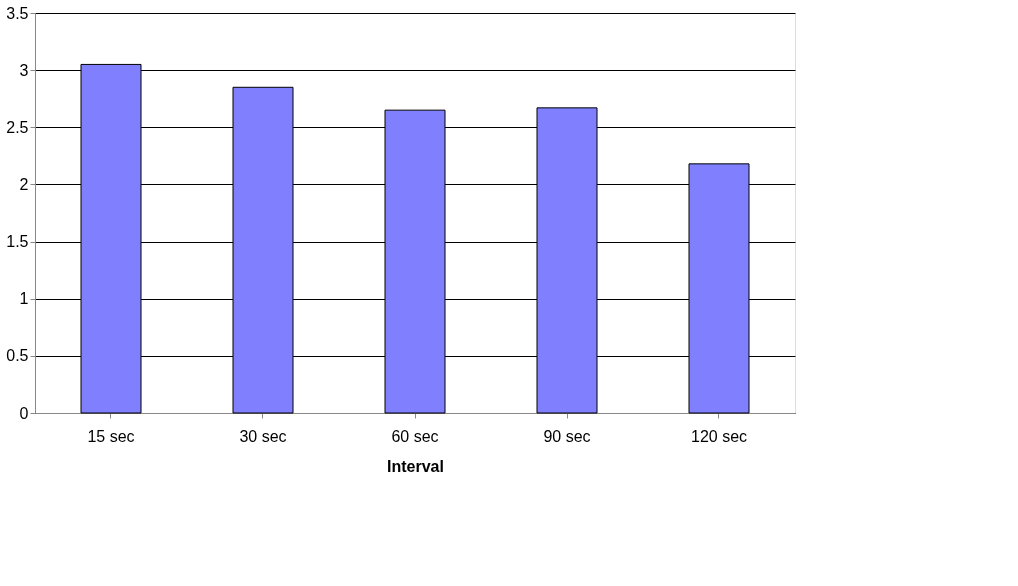  I want to click on x-tick-label: 60 sec, so click(415, 436).